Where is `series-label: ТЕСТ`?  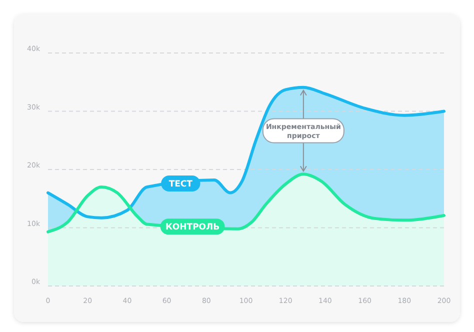 series-label: ТЕСТ is located at coordinates (180, 184).